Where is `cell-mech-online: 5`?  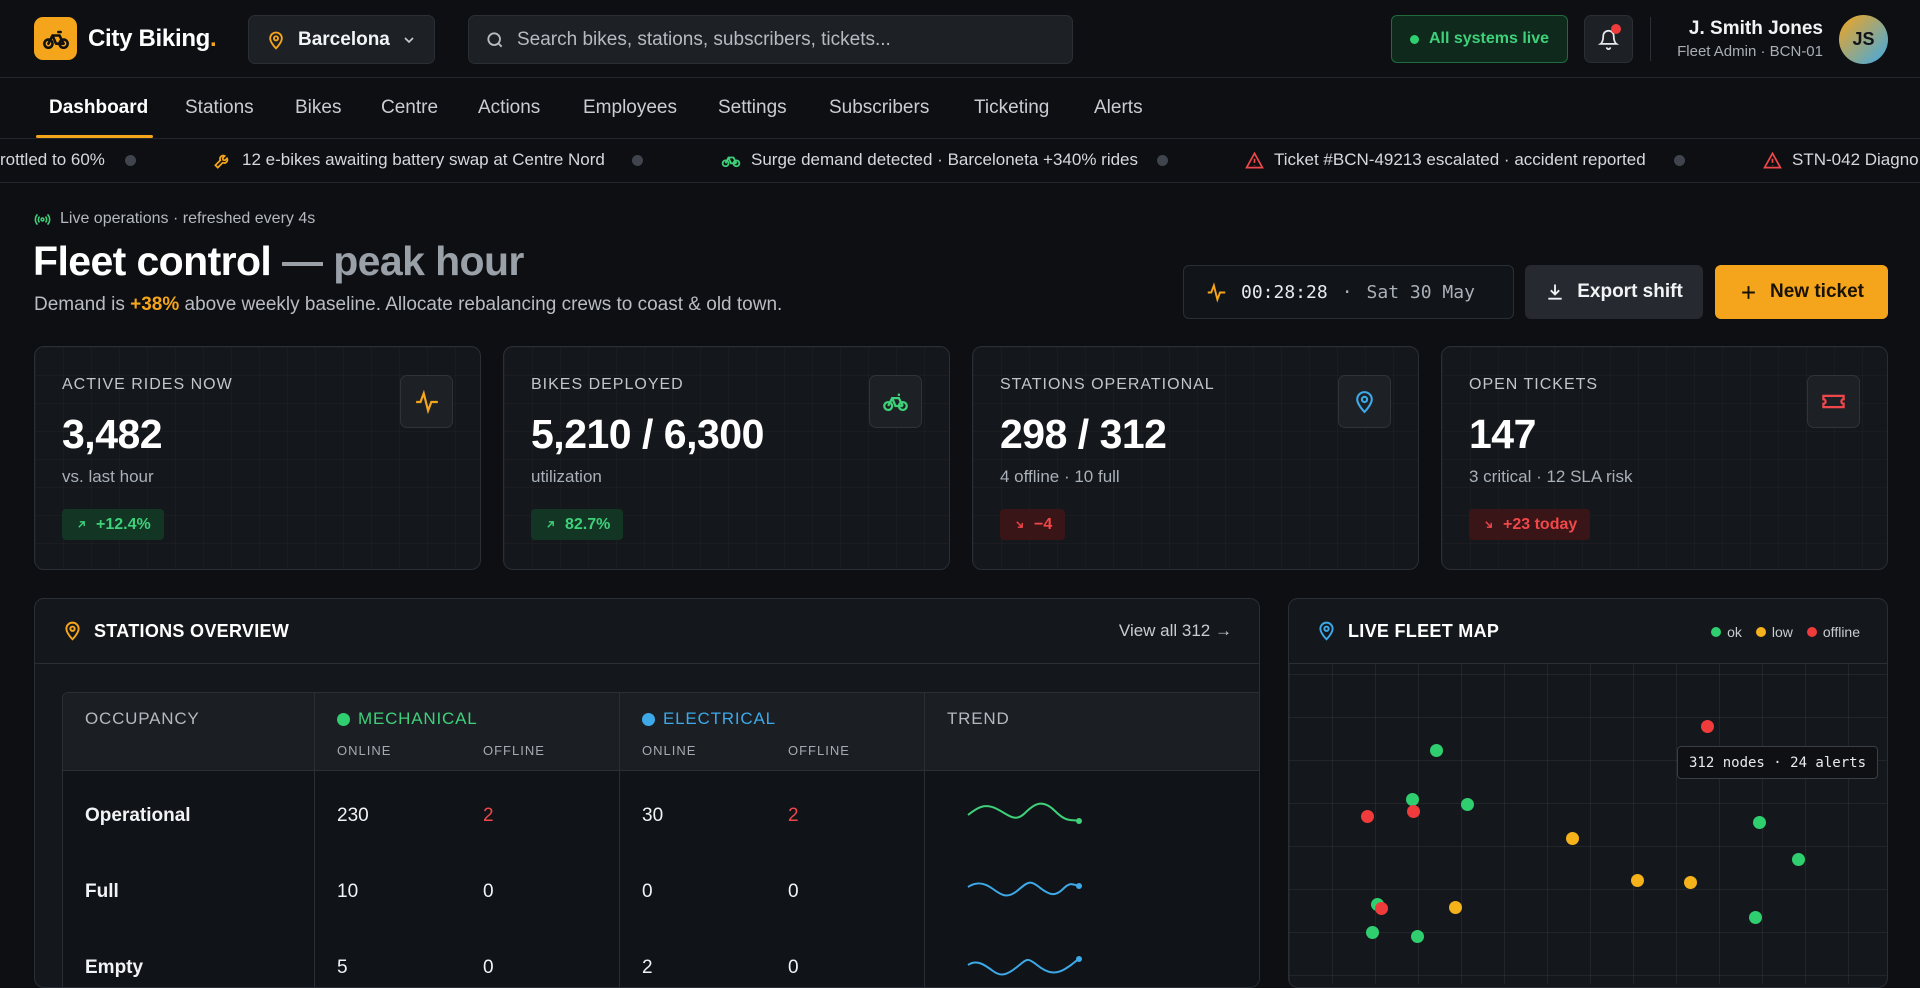
cell-mech-online: 5 is located at coordinates (342, 967).